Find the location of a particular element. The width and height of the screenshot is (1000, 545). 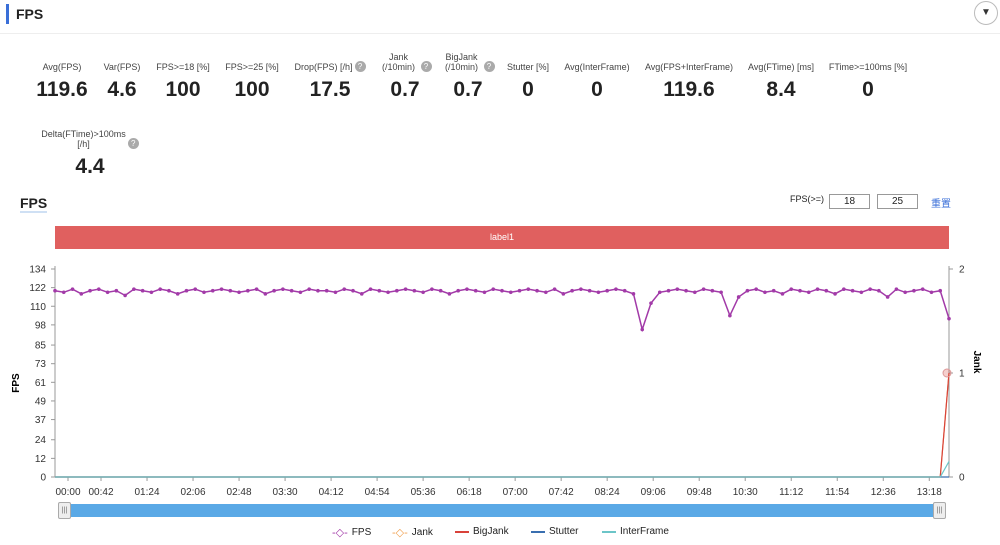

legend-item-jank: -◇- Jank is located at coordinates (412, 532).